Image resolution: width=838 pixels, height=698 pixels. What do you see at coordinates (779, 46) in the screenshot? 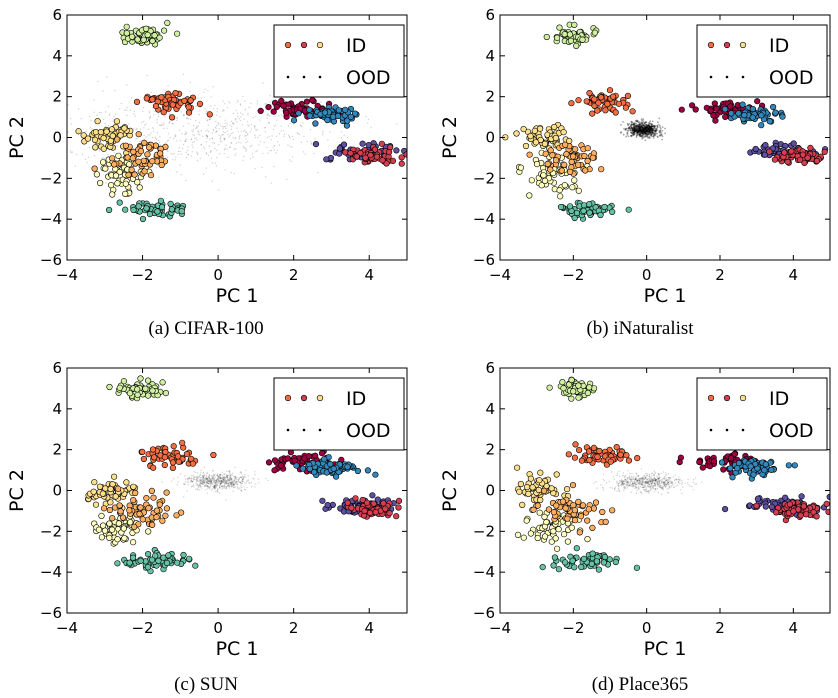
I see `legend-label-id: ID` at bounding box center [779, 46].